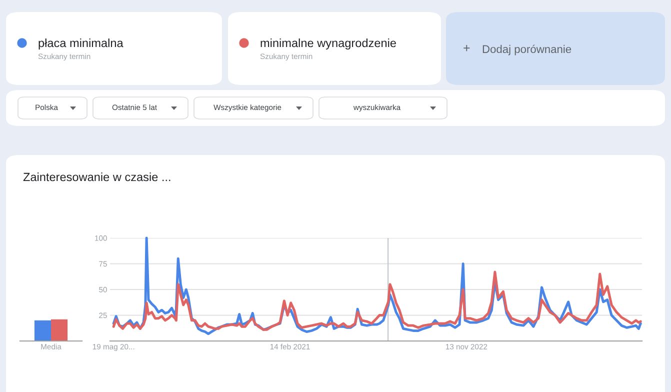  Describe the element at coordinates (377, 300) in the screenshot. I see `line-series` at that location.